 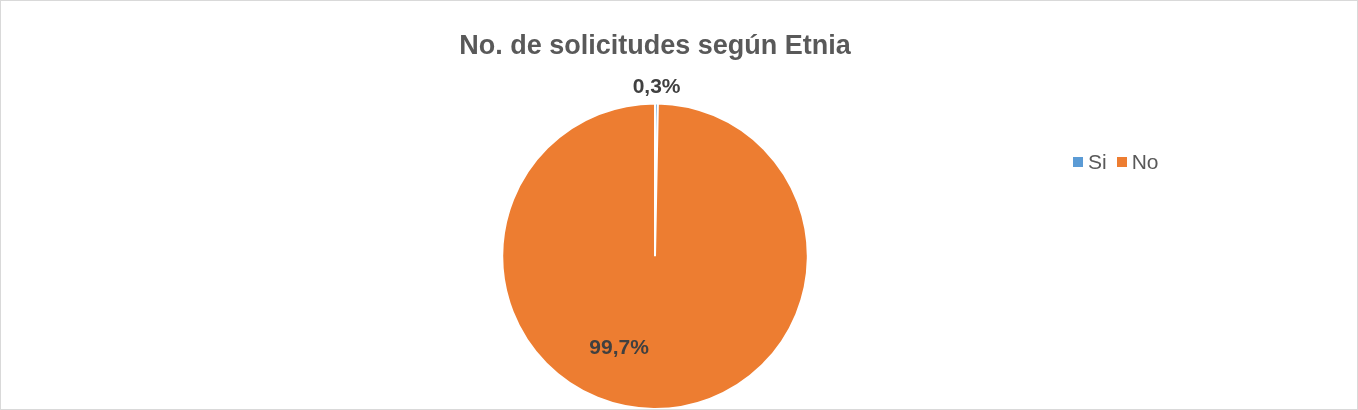 I want to click on chart-title: No. de solicitudes según Etnia, so click(x=655, y=44).